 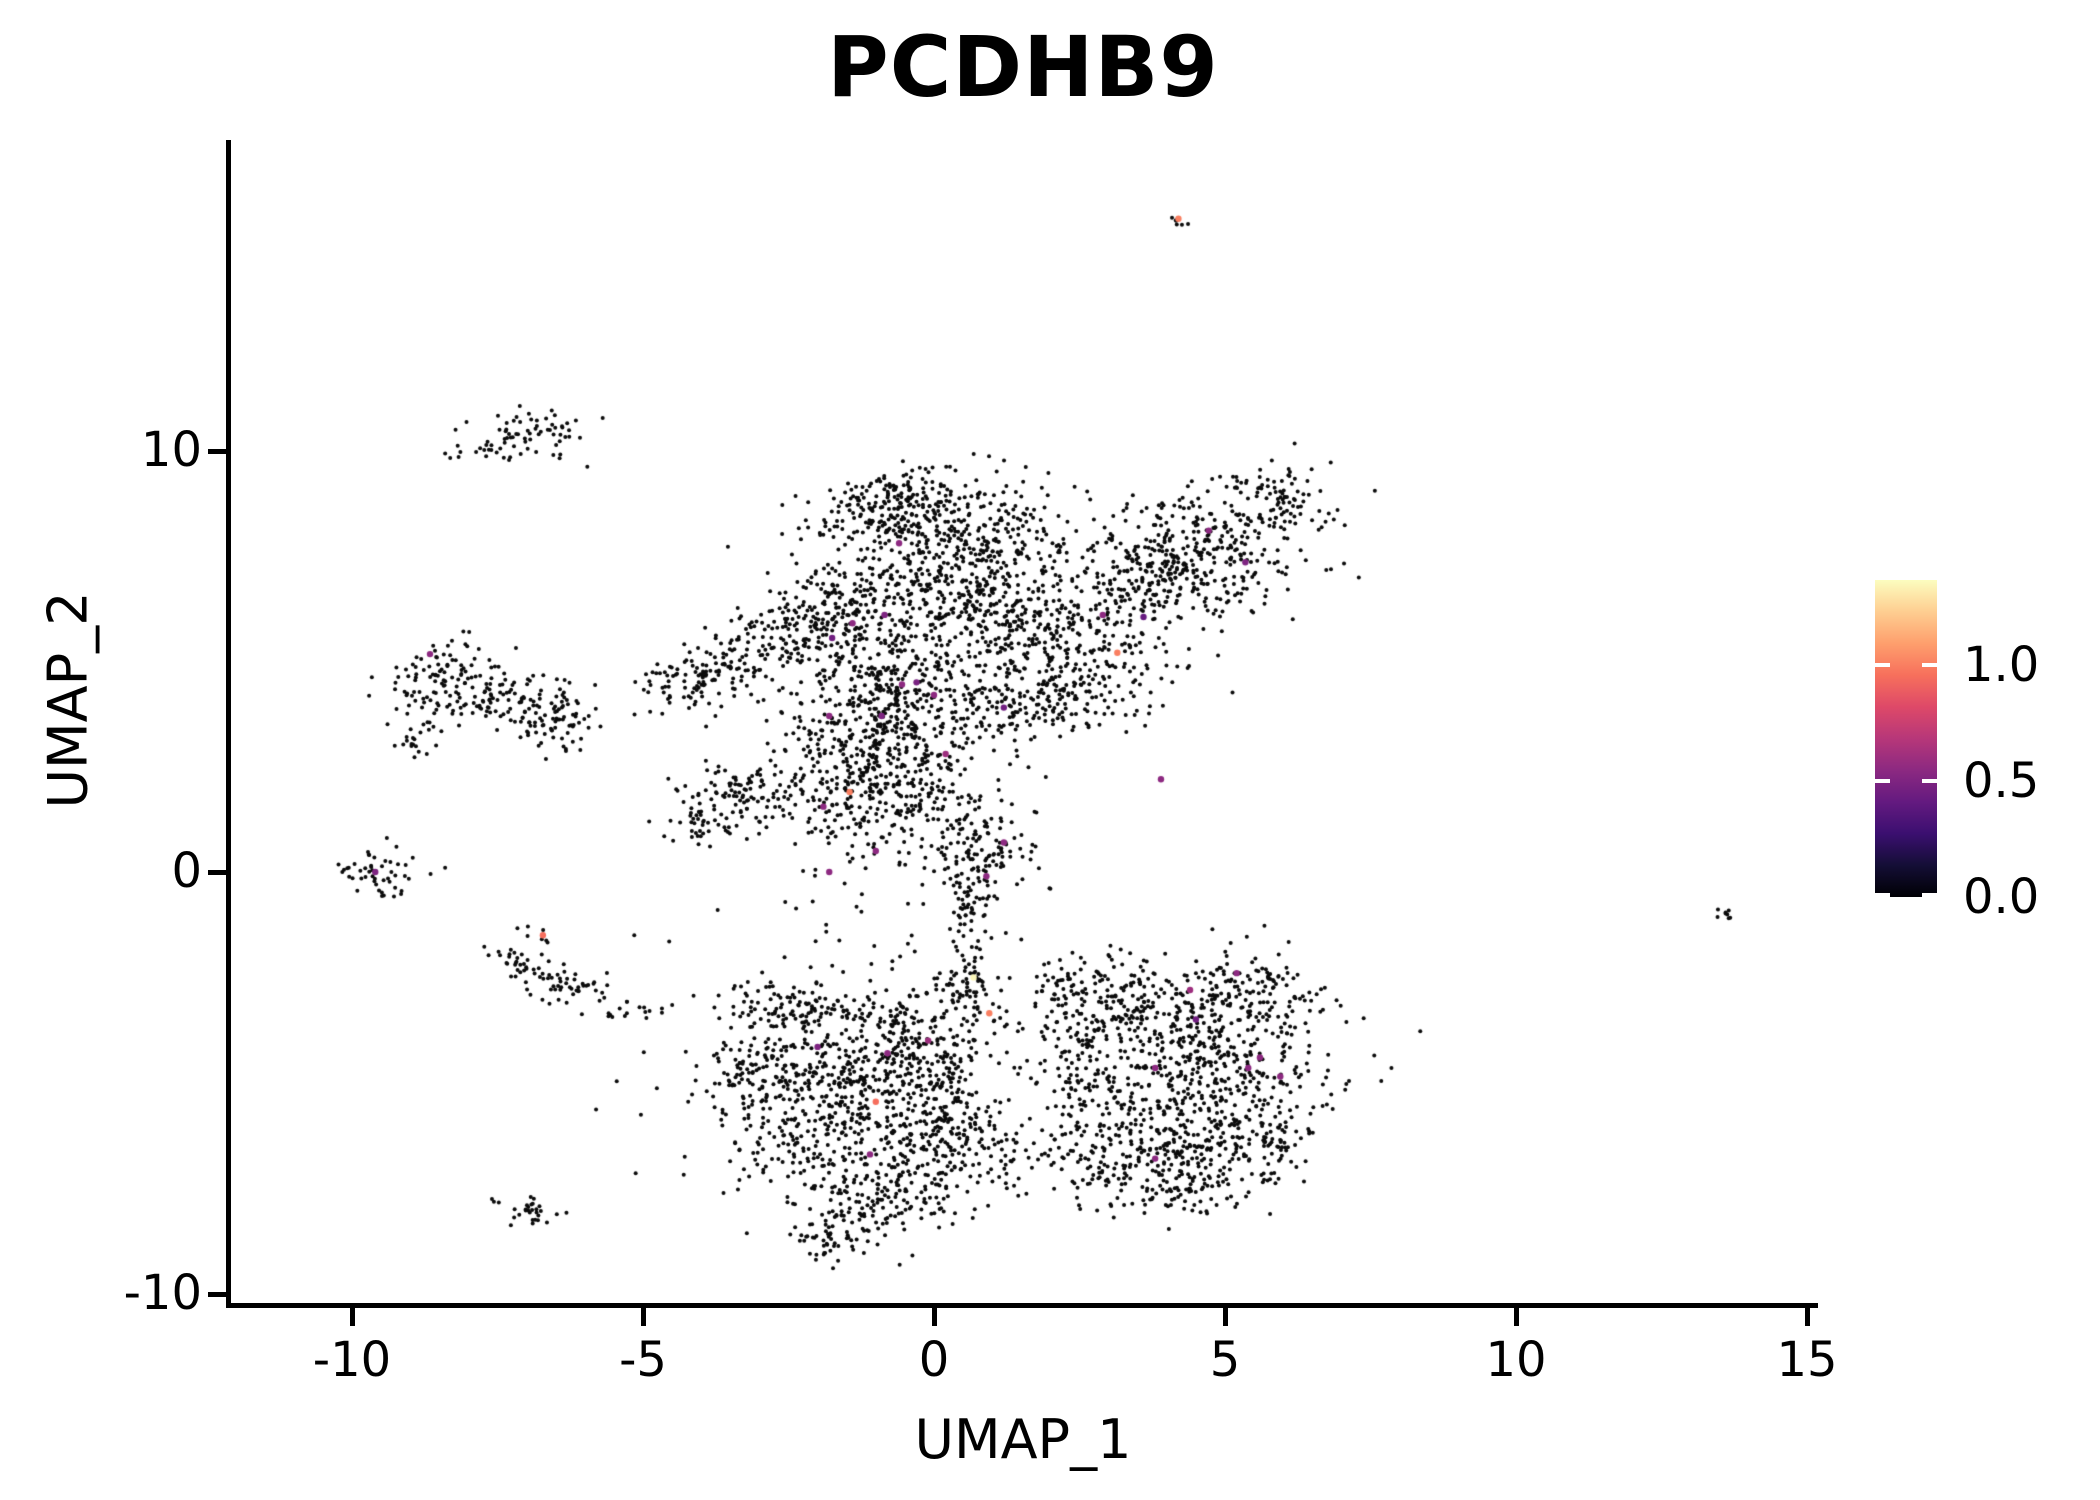 What do you see at coordinates (2001, 665) in the screenshot?
I see `colorbar-tick-label: 1.0` at bounding box center [2001, 665].